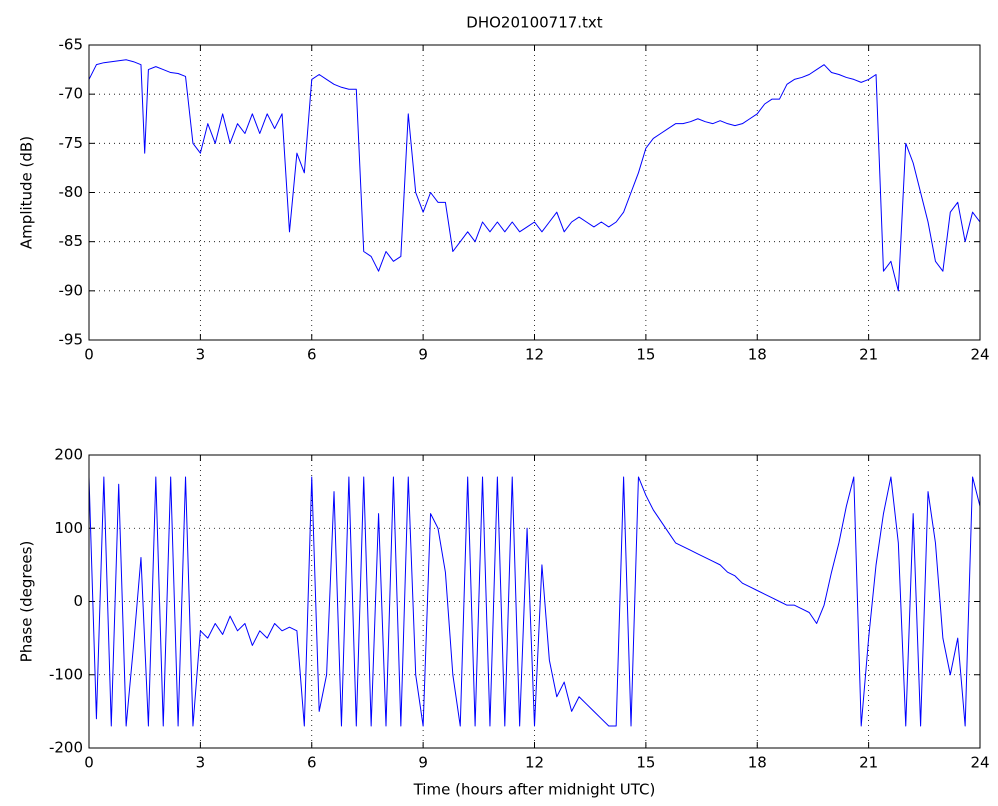  What do you see at coordinates (27, 602) in the screenshot?
I see `y-axis-label: Phase (degrees)` at bounding box center [27, 602].